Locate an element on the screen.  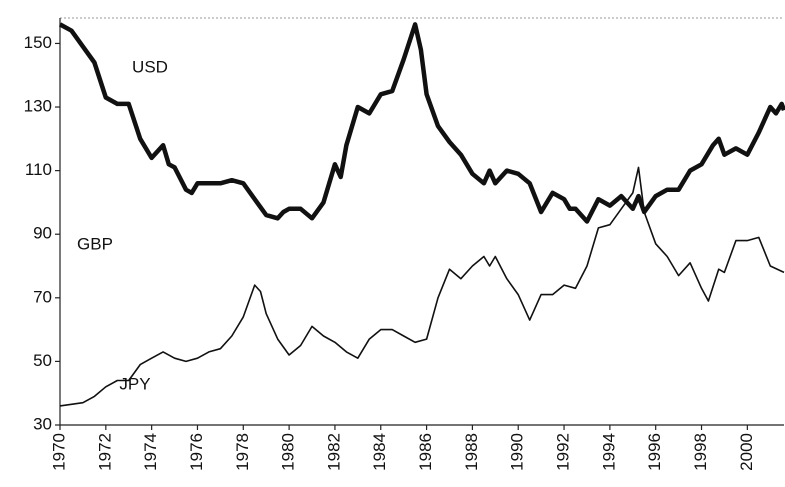
x-tick-label: 1974 is located at coordinates (150, 452).